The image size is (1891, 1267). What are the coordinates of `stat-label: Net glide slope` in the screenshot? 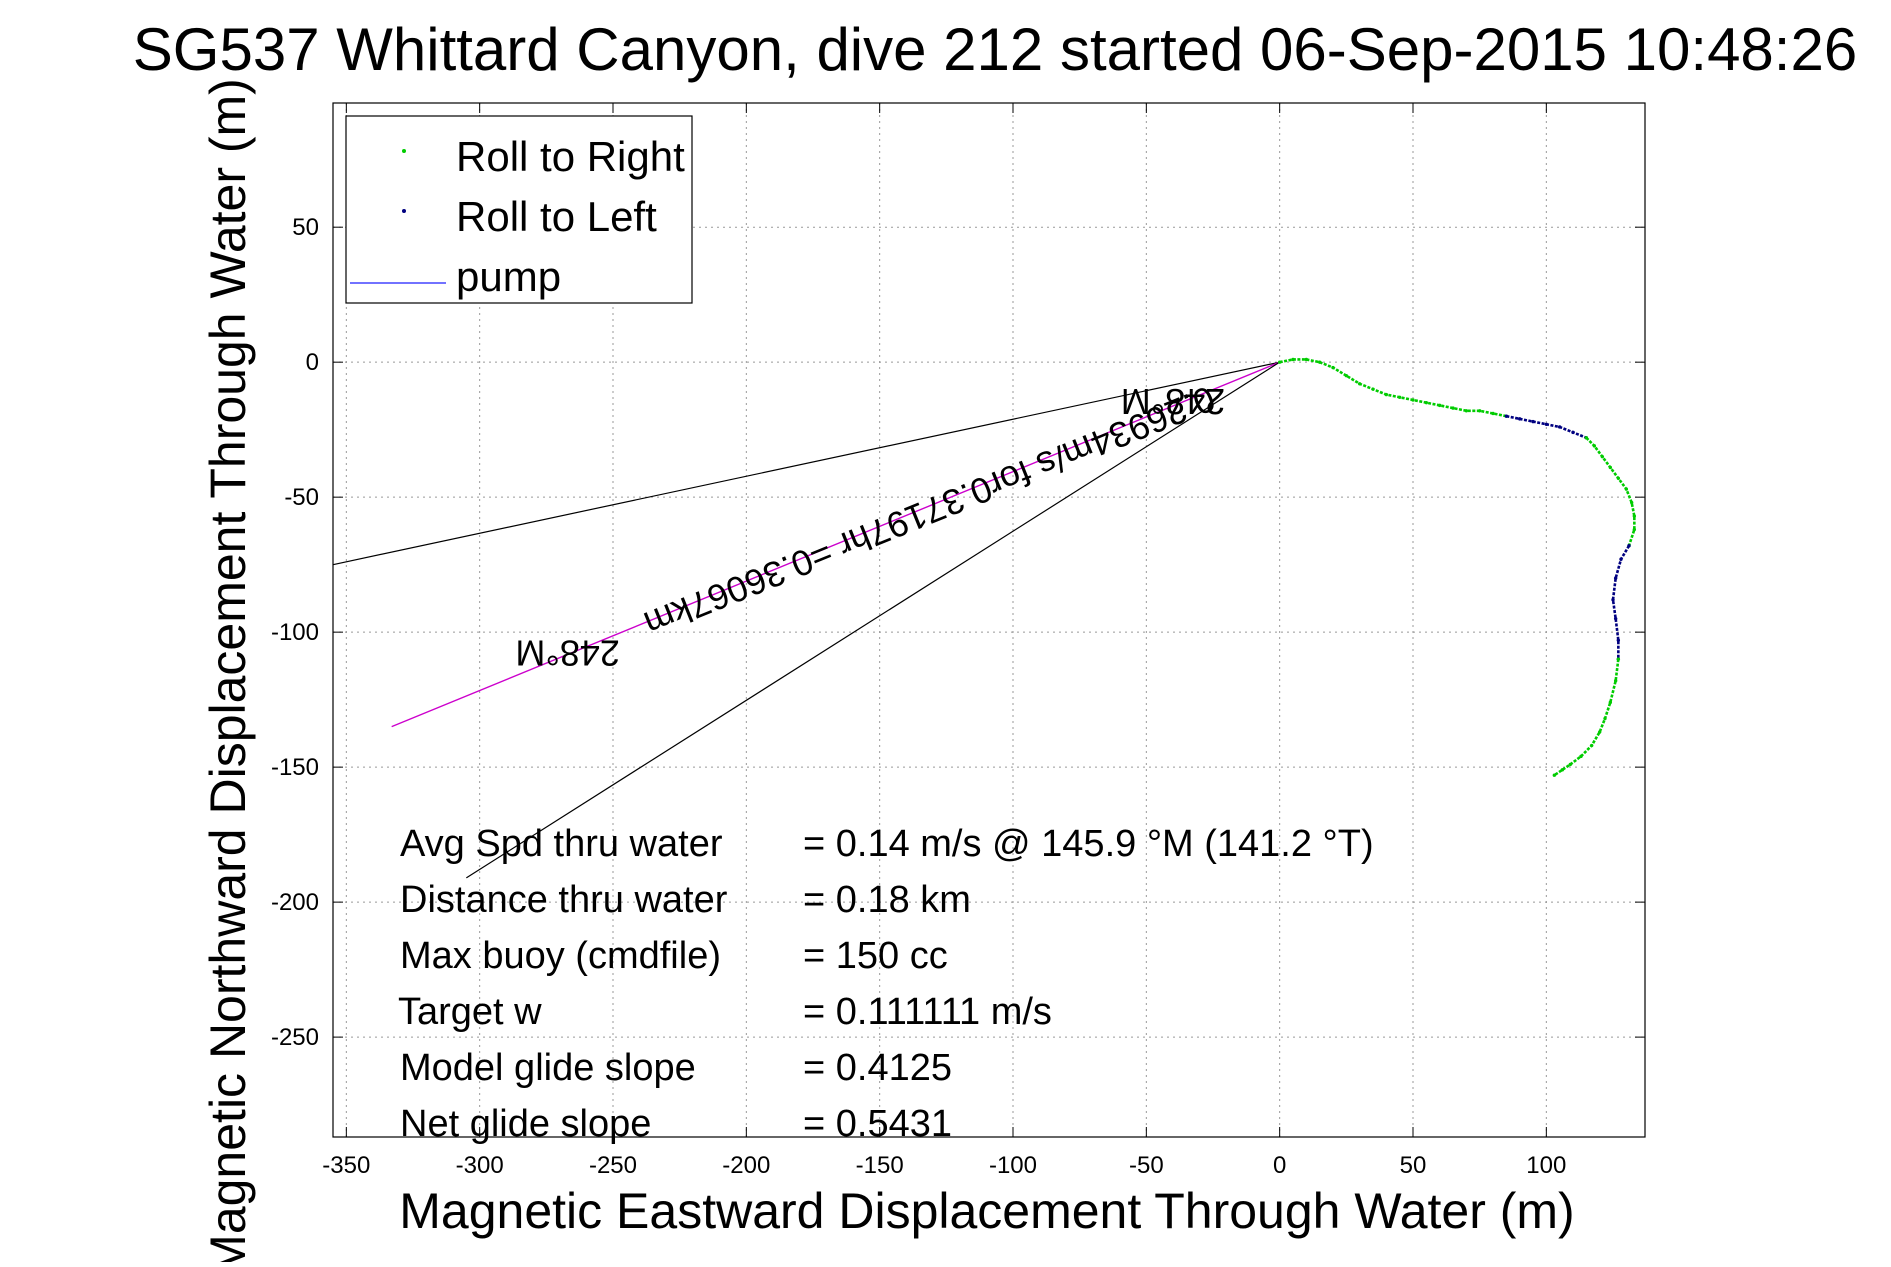 It's located at (525, 1124).